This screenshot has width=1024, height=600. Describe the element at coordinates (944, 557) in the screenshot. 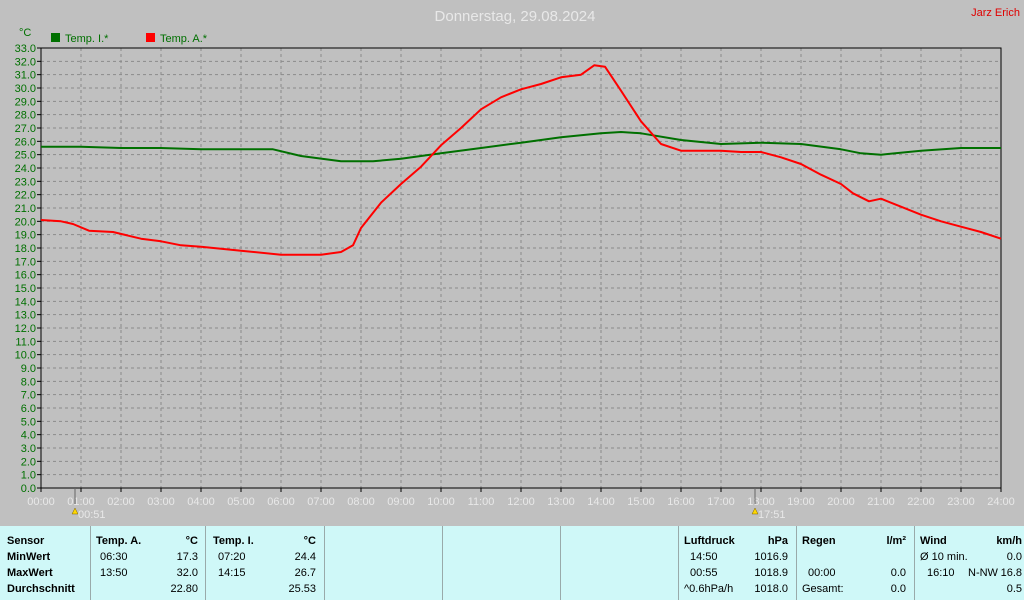

I see `wind-avg-label: Ø 10 min.` at that location.